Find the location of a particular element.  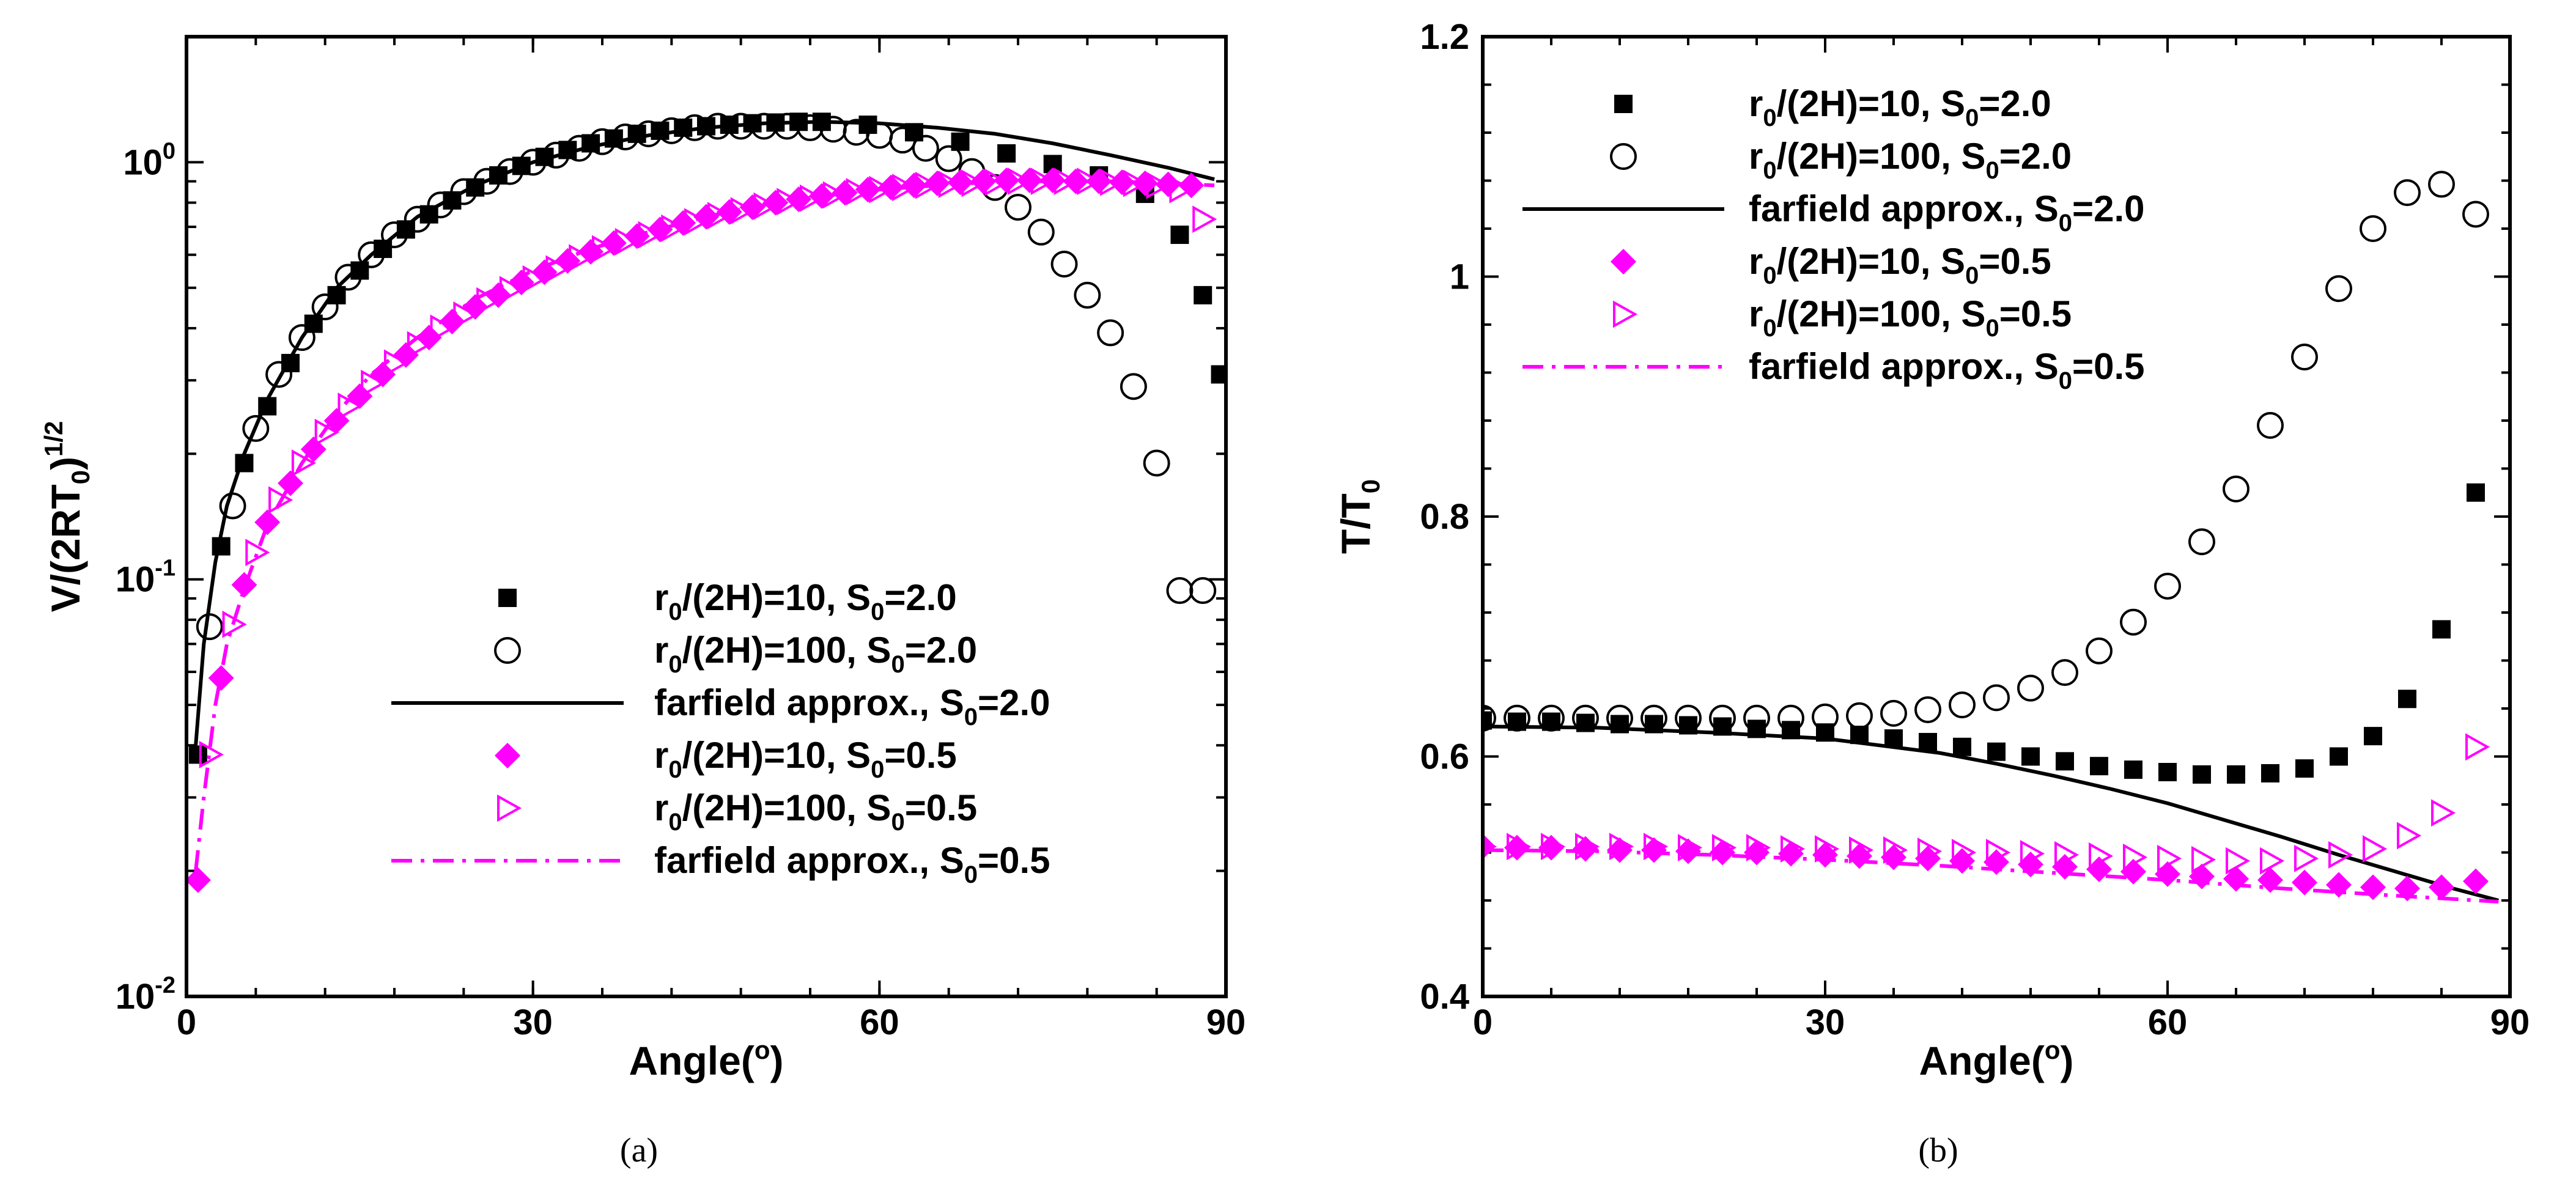

y-tick-label: 10⁻¹ is located at coordinates (145, 578).